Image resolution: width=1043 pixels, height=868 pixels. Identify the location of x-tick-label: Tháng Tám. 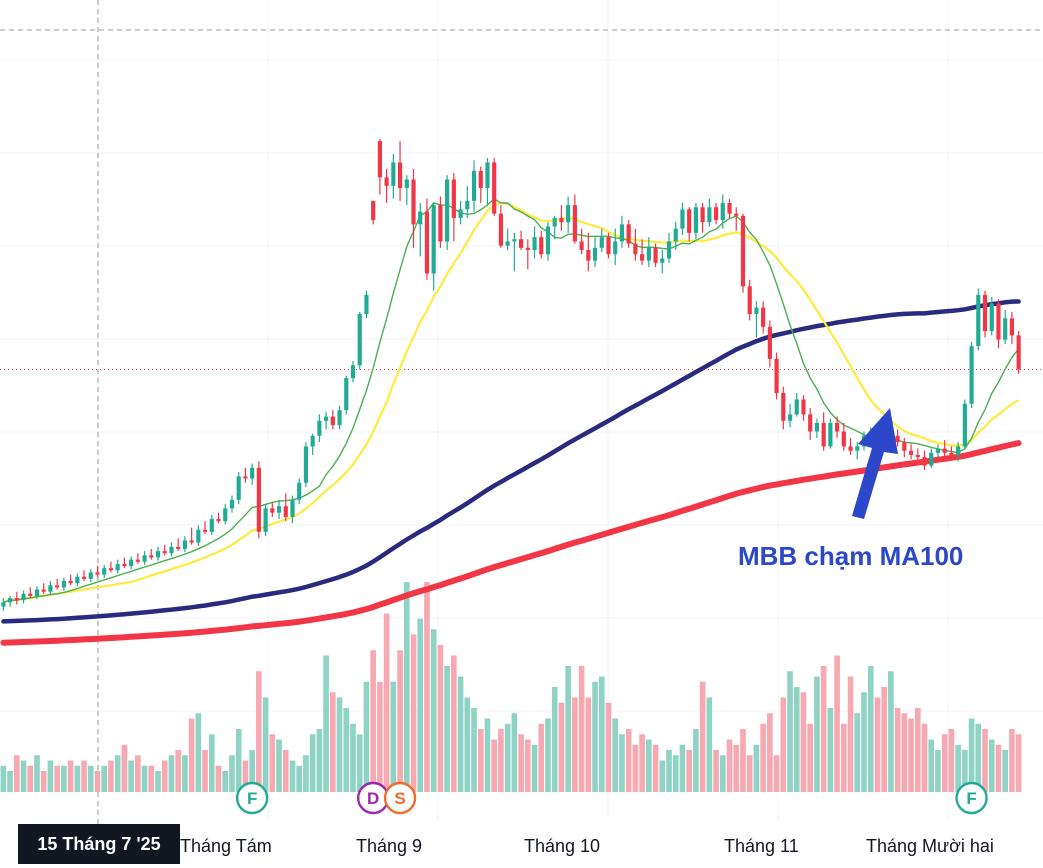
(226, 846).